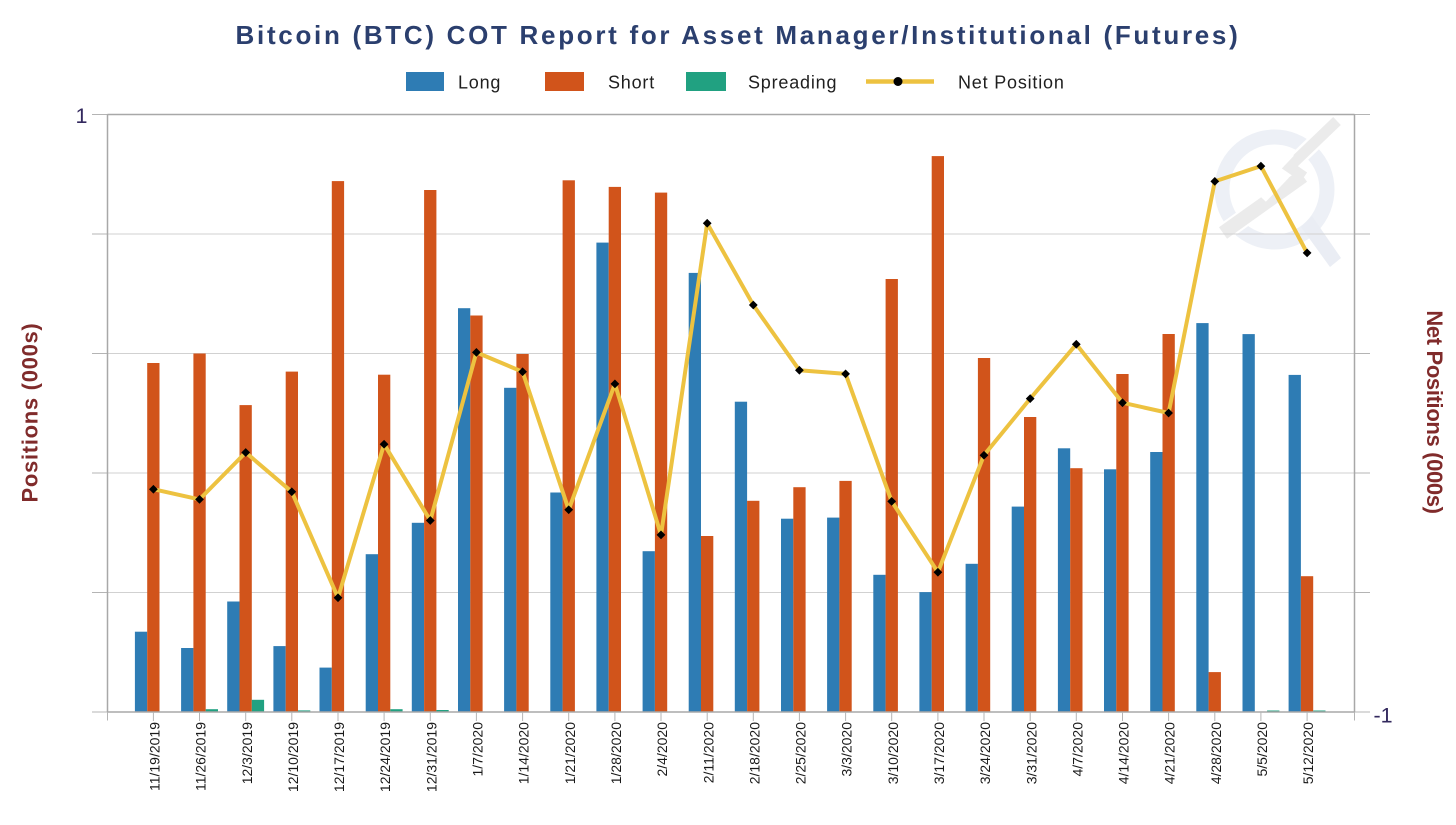 The width and height of the screenshot is (1456, 825). Describe the element at coordinates (479, 83) in the screenshot. I see `svg-text: Long` at that location.